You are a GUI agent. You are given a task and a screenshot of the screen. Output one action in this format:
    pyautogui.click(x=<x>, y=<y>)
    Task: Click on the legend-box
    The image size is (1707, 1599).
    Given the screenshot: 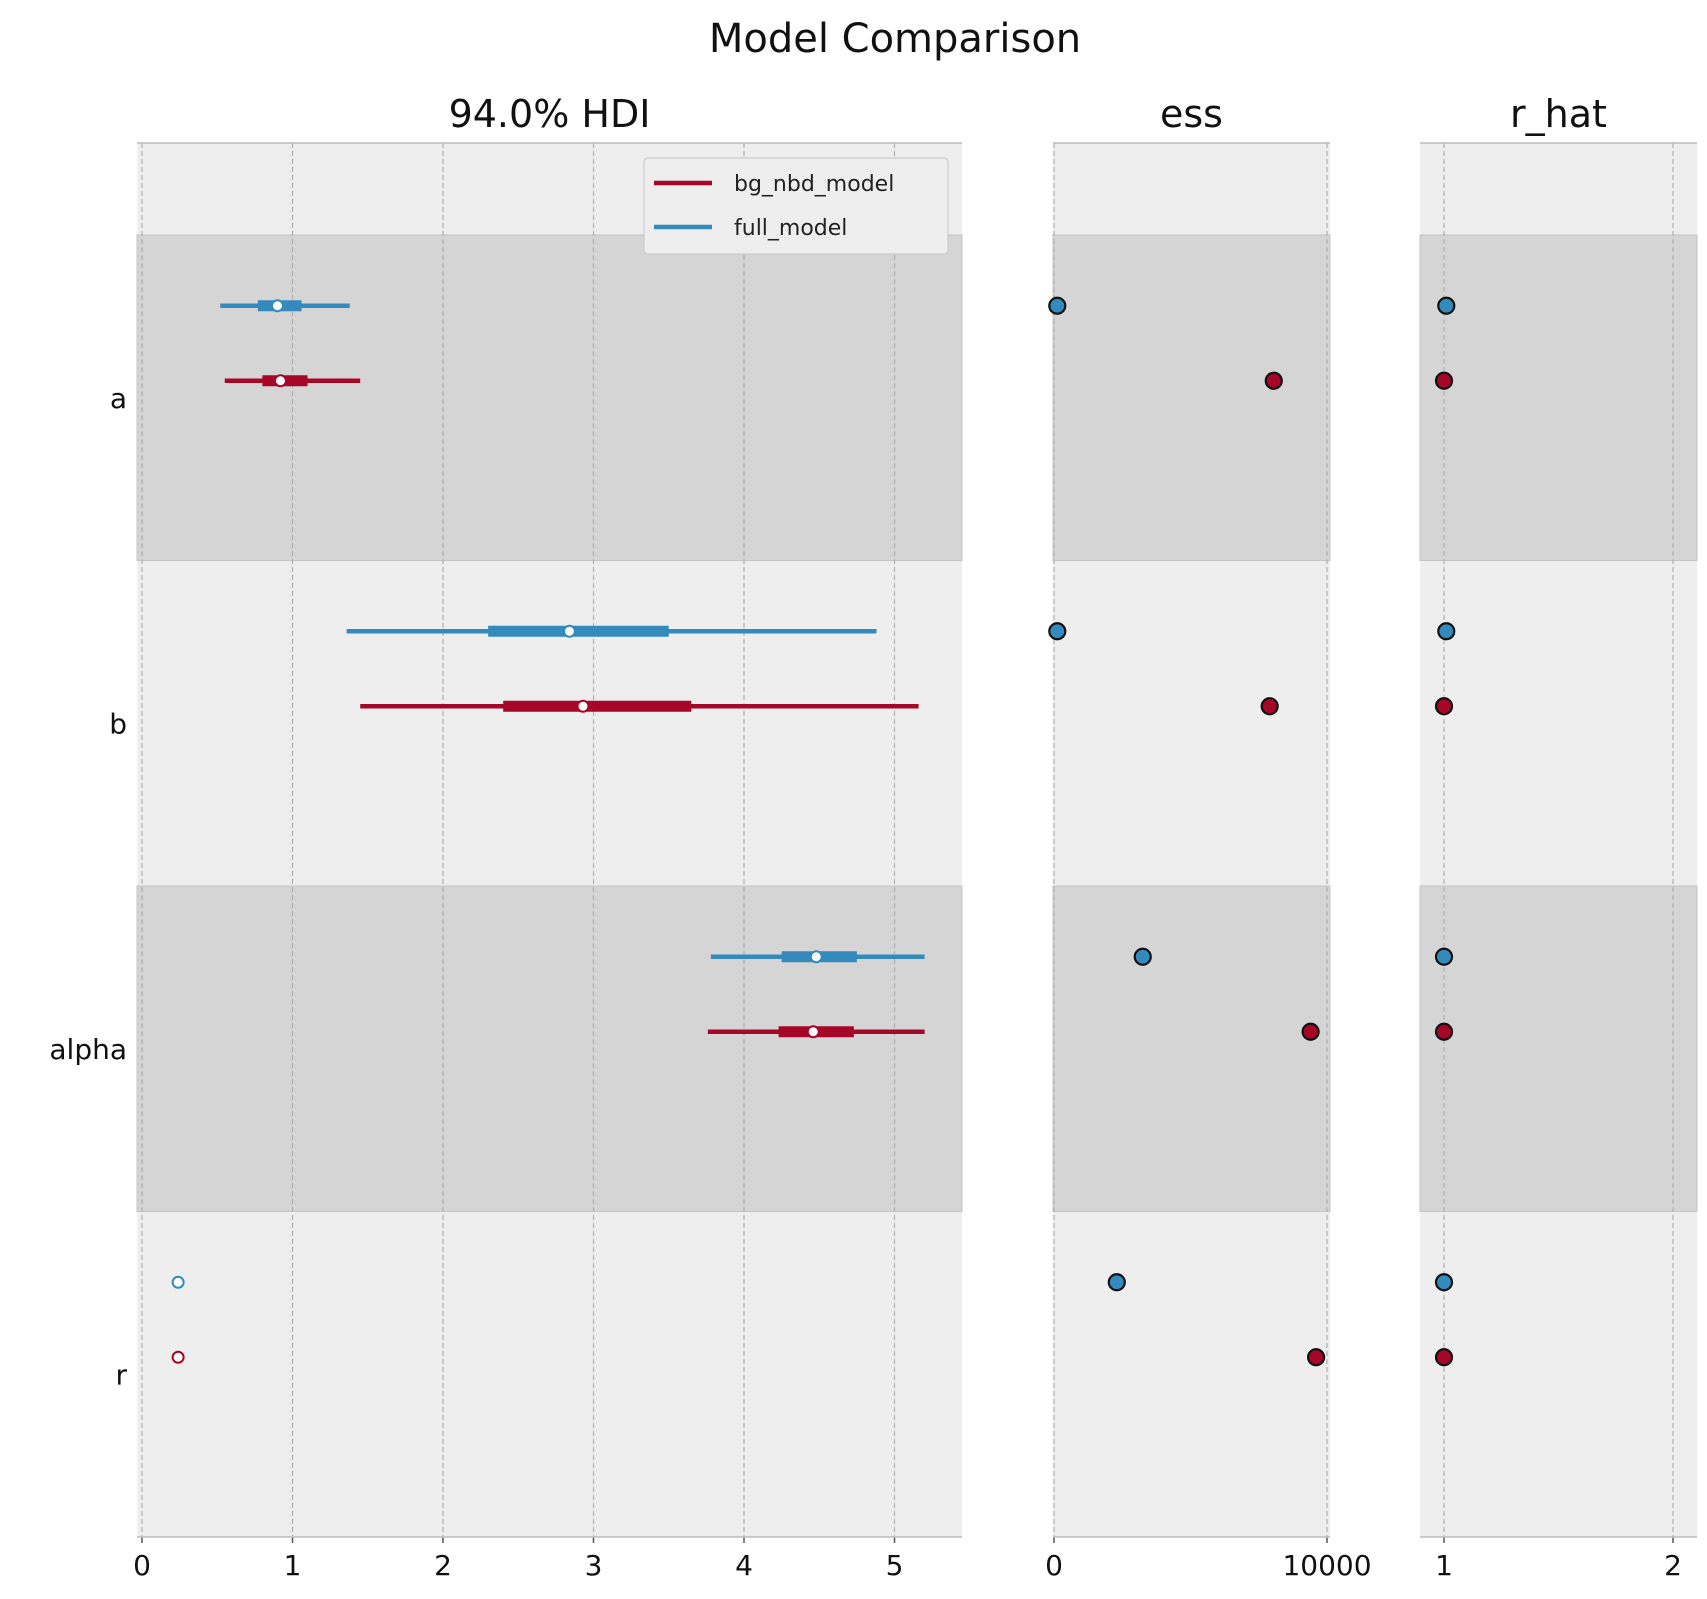 What is the action you would take?
    pyautogui.click(x=796, y=206)
    